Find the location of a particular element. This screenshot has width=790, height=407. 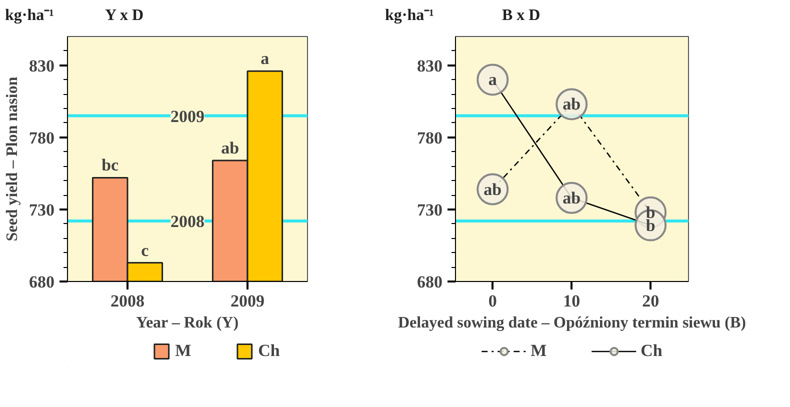

x-tick-label: 2008 is located at coordinates (127, 301).